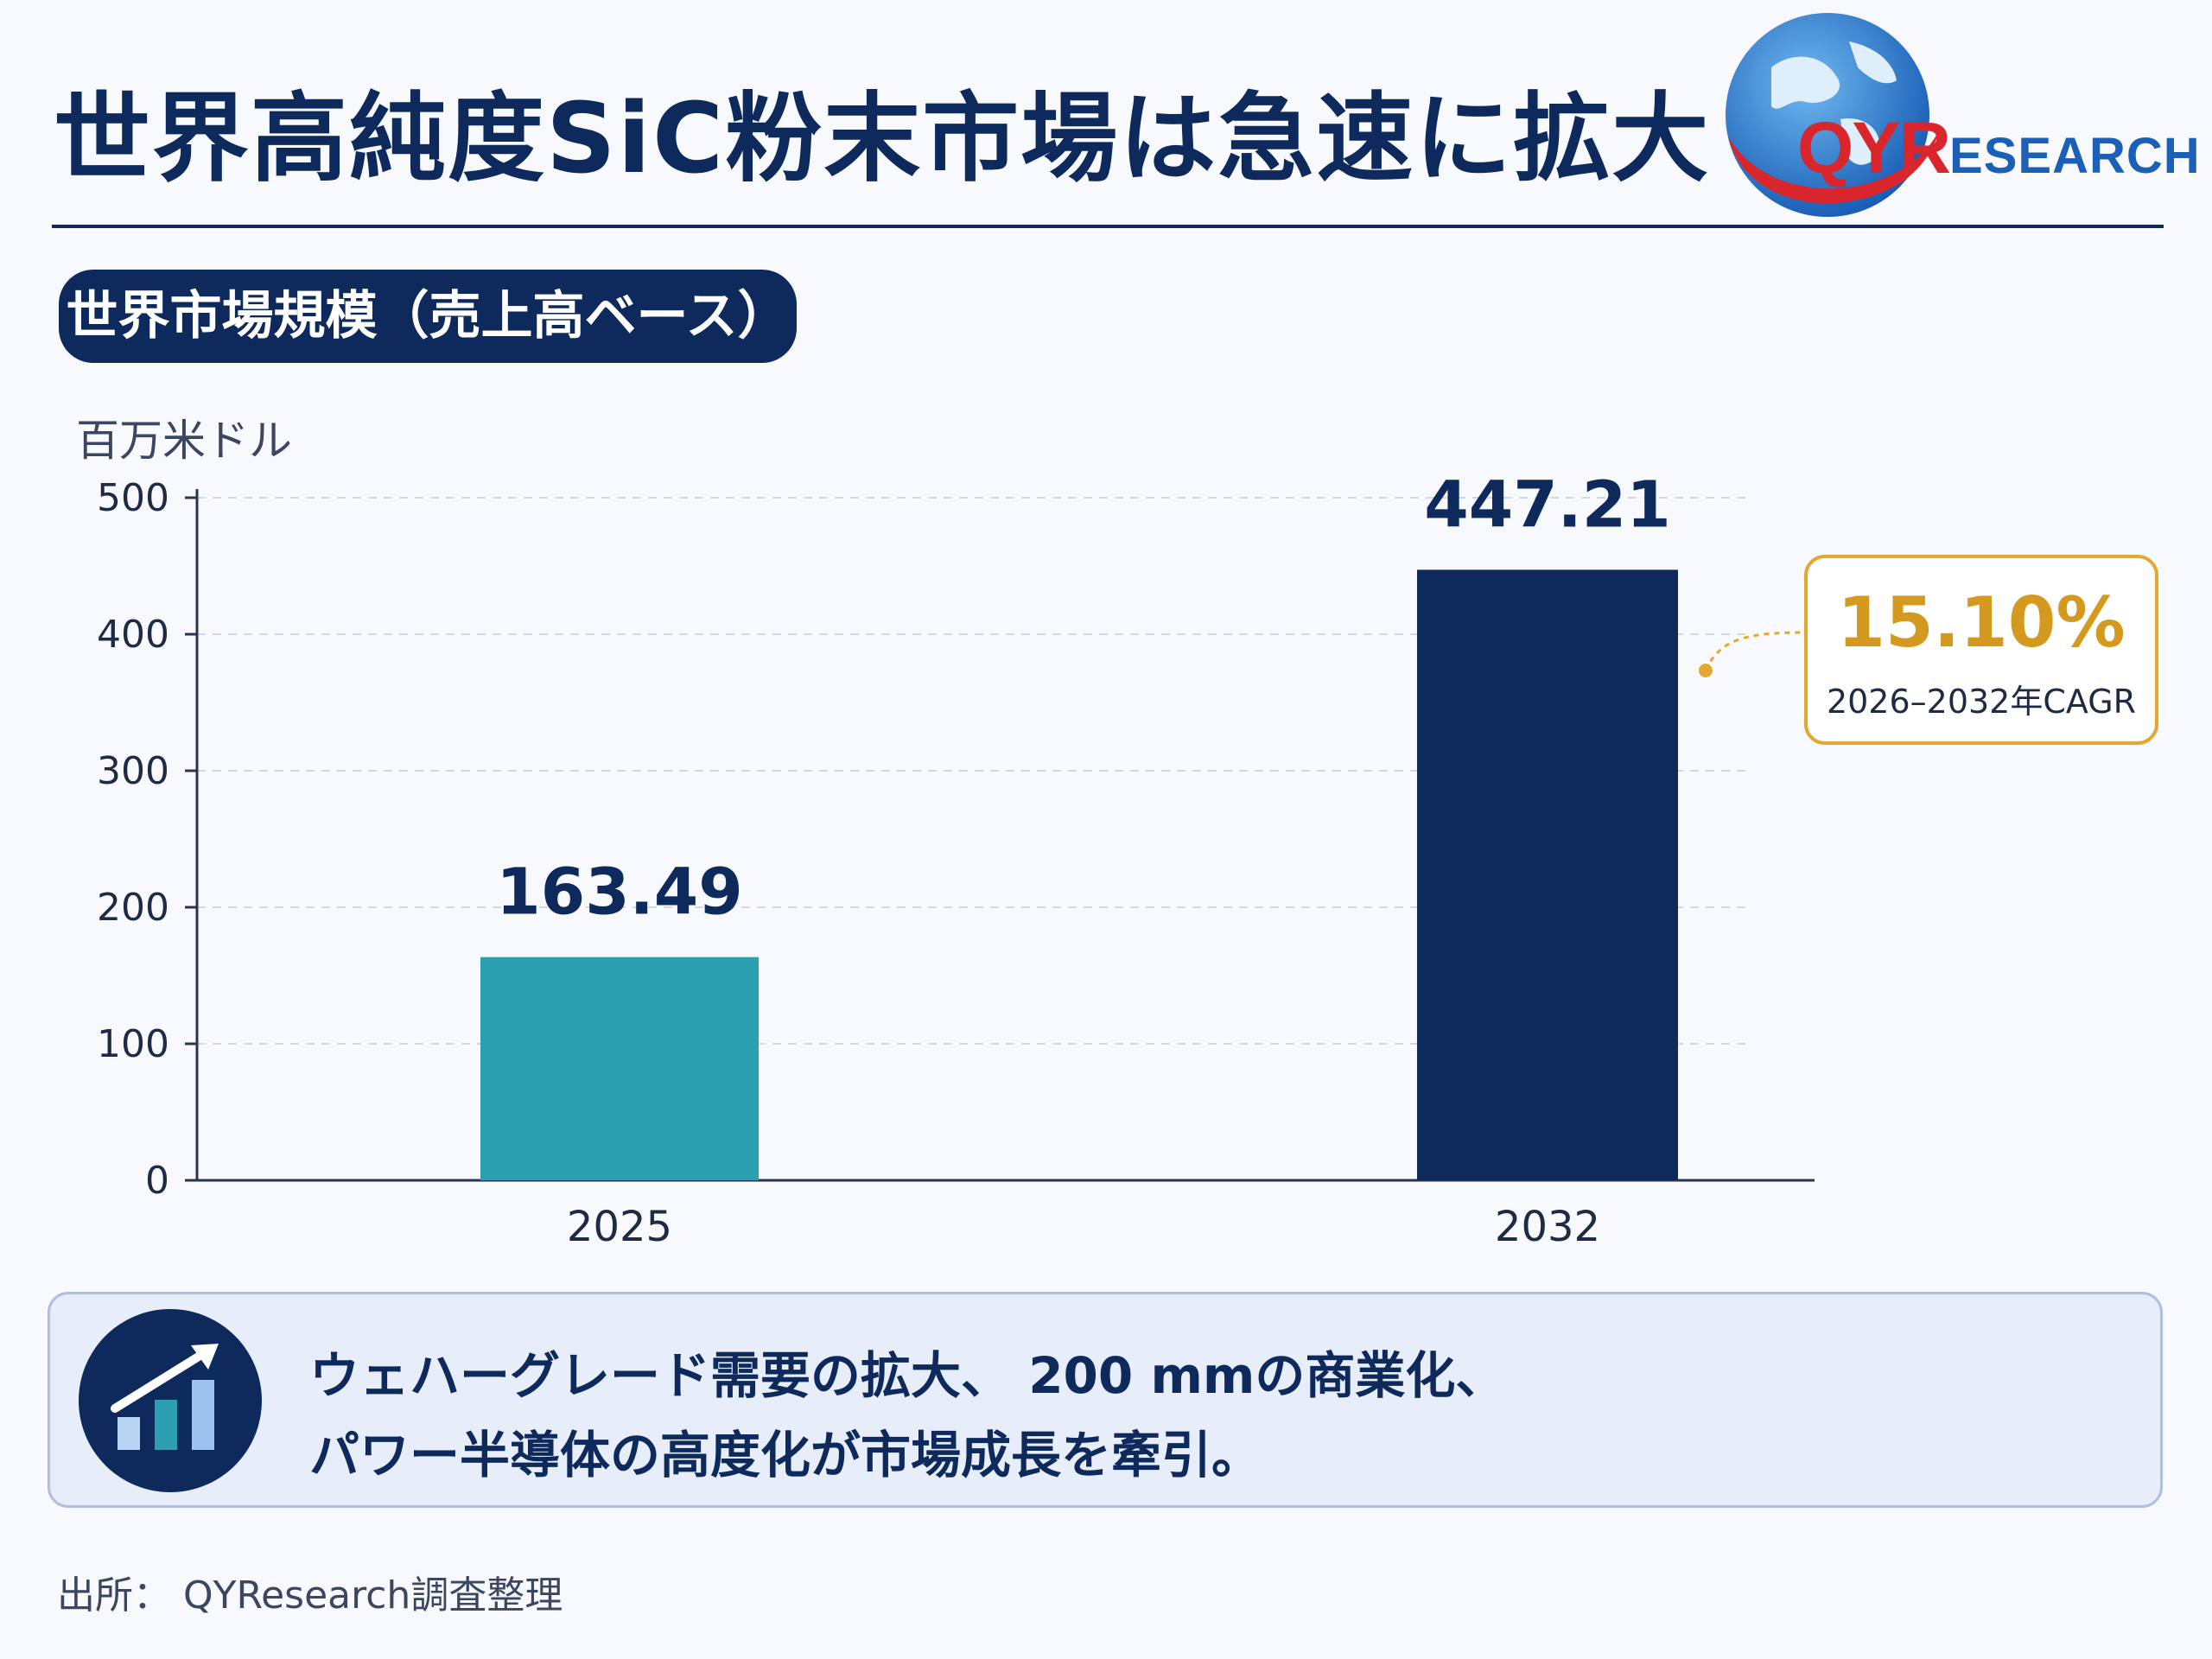  Describe the element at coordinates (619, 1068) in the screenshot. I see `bar-2025` at that location.